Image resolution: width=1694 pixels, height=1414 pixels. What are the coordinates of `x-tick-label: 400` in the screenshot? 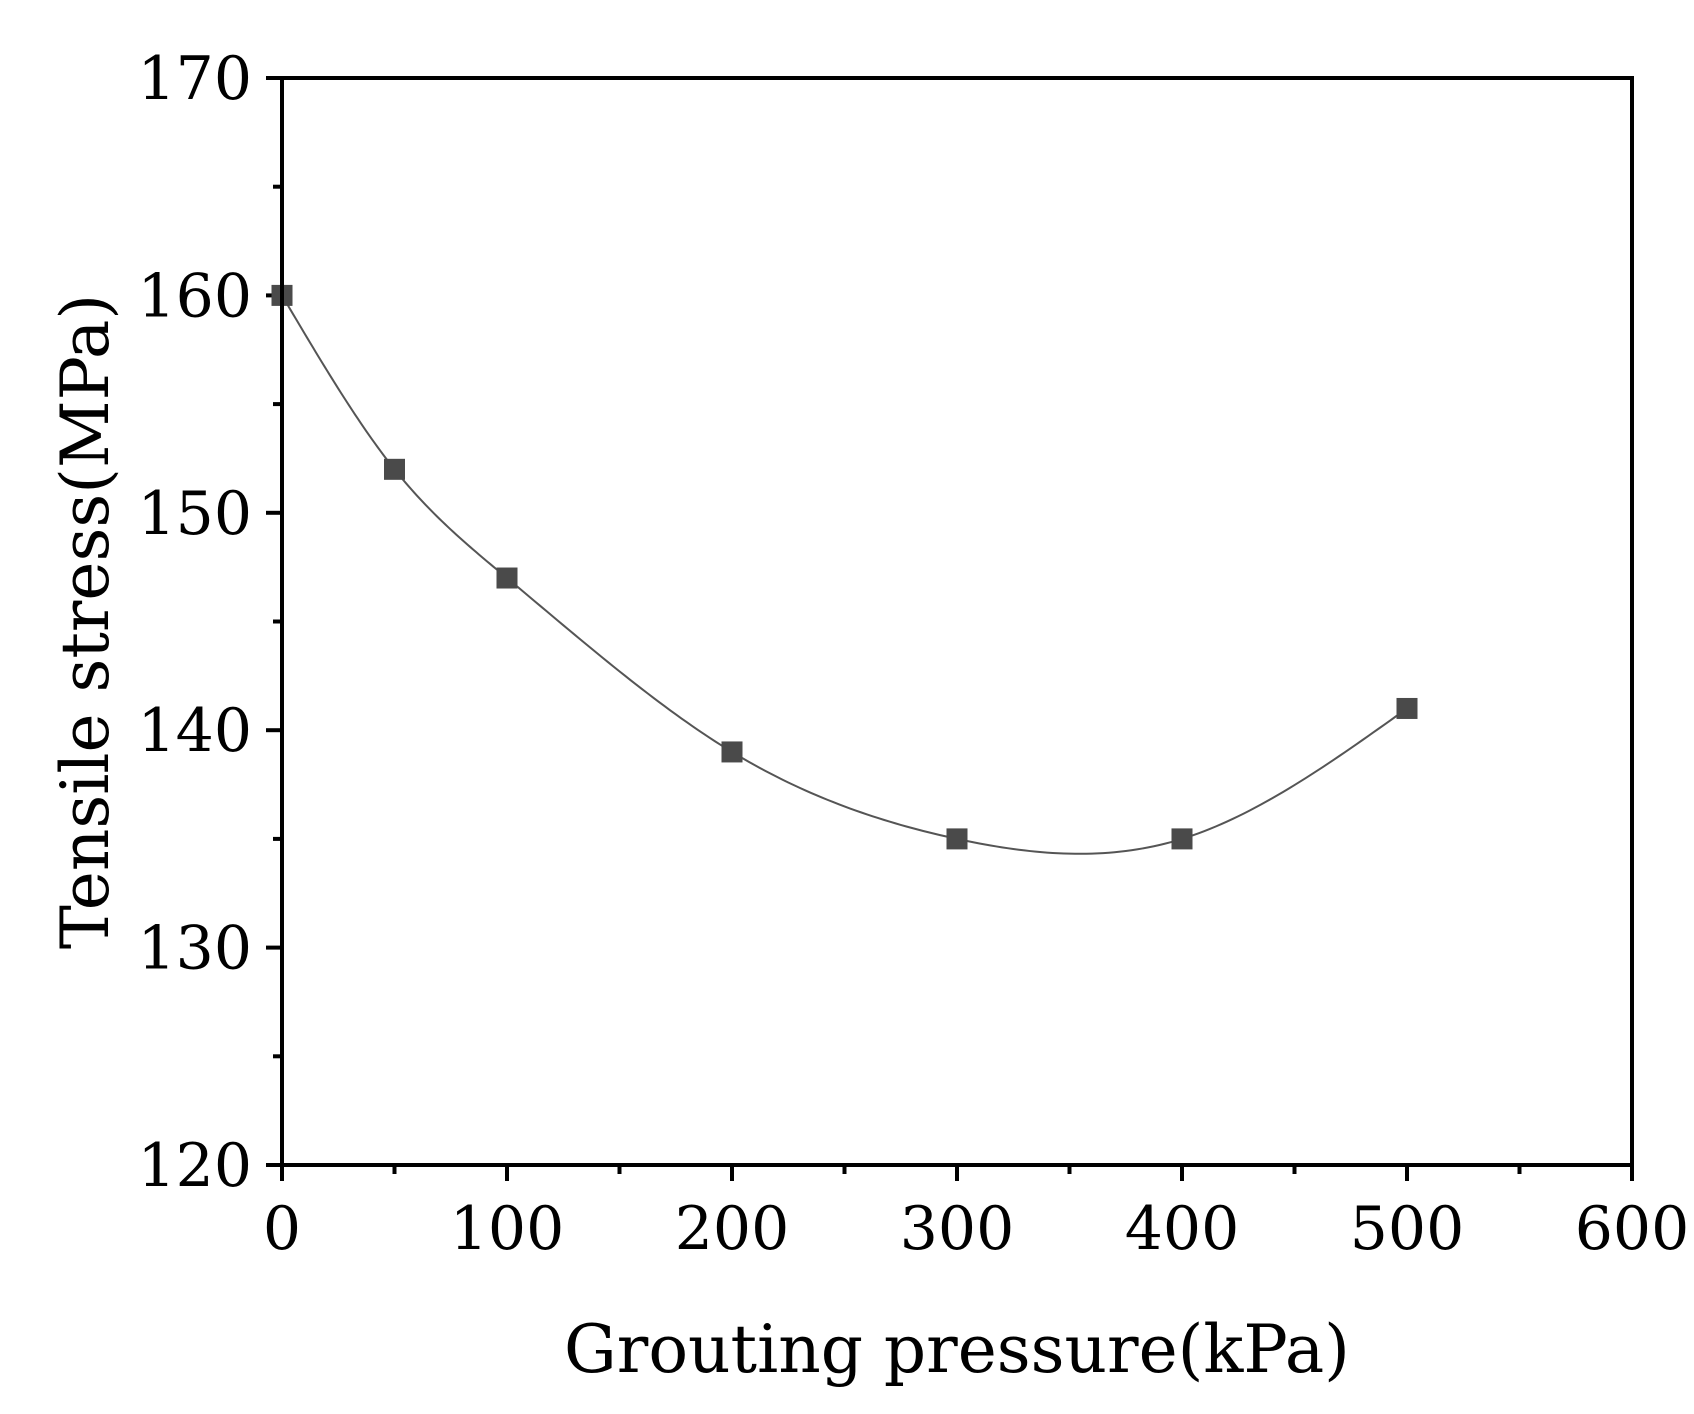 It's located at (1182, 1229).